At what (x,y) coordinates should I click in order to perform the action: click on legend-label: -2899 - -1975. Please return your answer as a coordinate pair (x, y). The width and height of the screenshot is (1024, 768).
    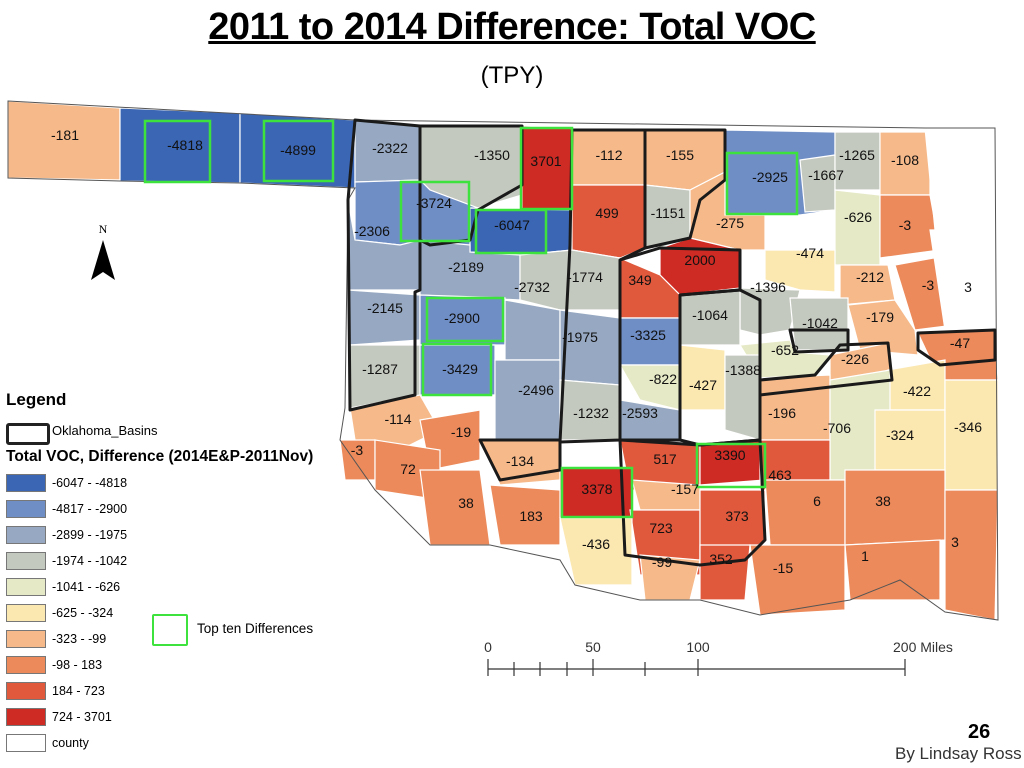
    Looking at the image, I should click on (90, 535).